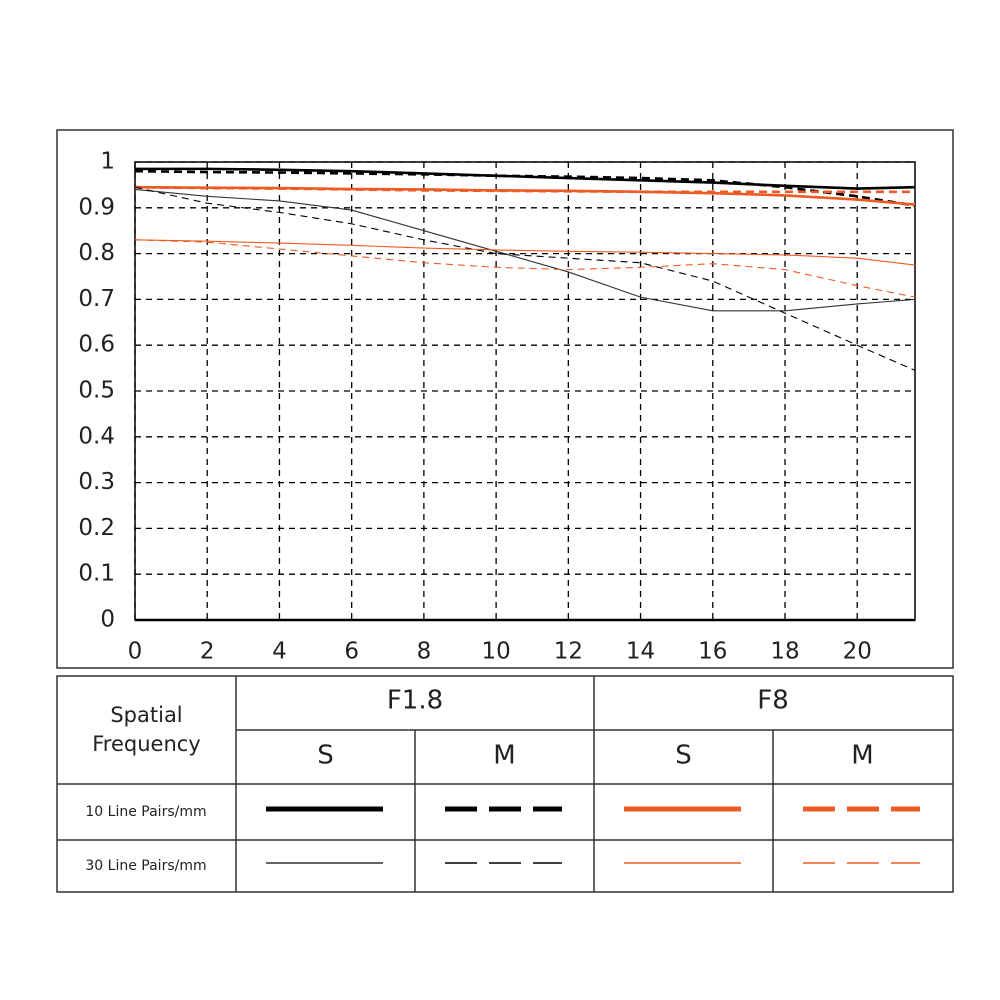 Image resolution: width=1000 pixels, height=1000 pixels. I want to click on x-tick-label: 14, so click(640, 652).